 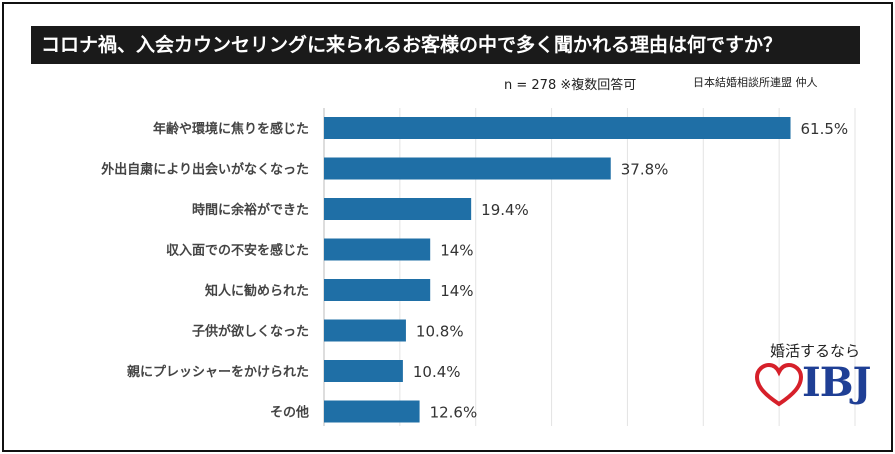 I want to click on category-label: 親にプレッシャーをかけられた, so click(x=218, y=372).